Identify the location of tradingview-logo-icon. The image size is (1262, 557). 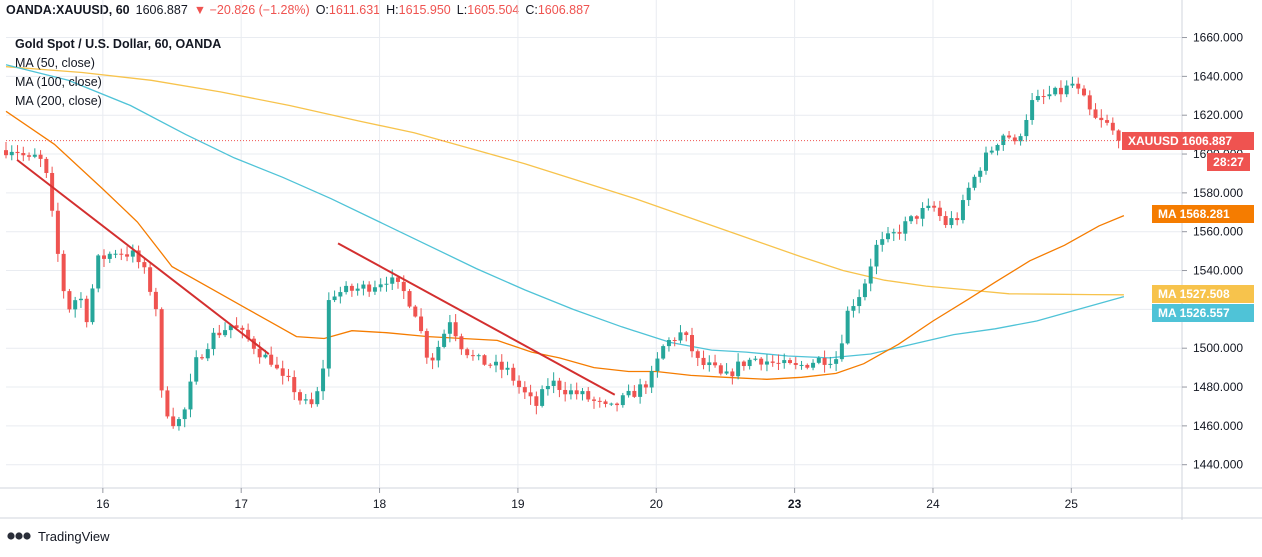
(19, 536).